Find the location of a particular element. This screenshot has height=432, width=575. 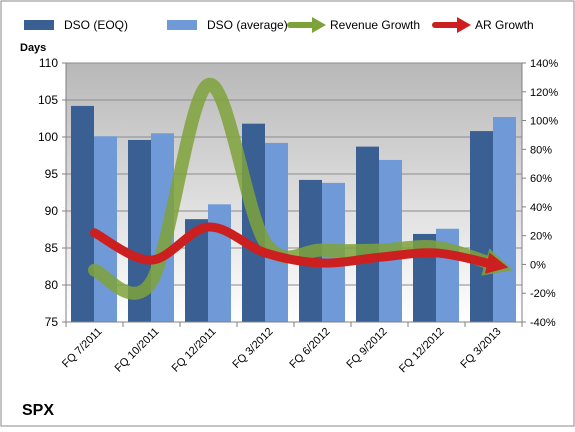

y2-tick-label: 80% is located at coordinates (541, 150).